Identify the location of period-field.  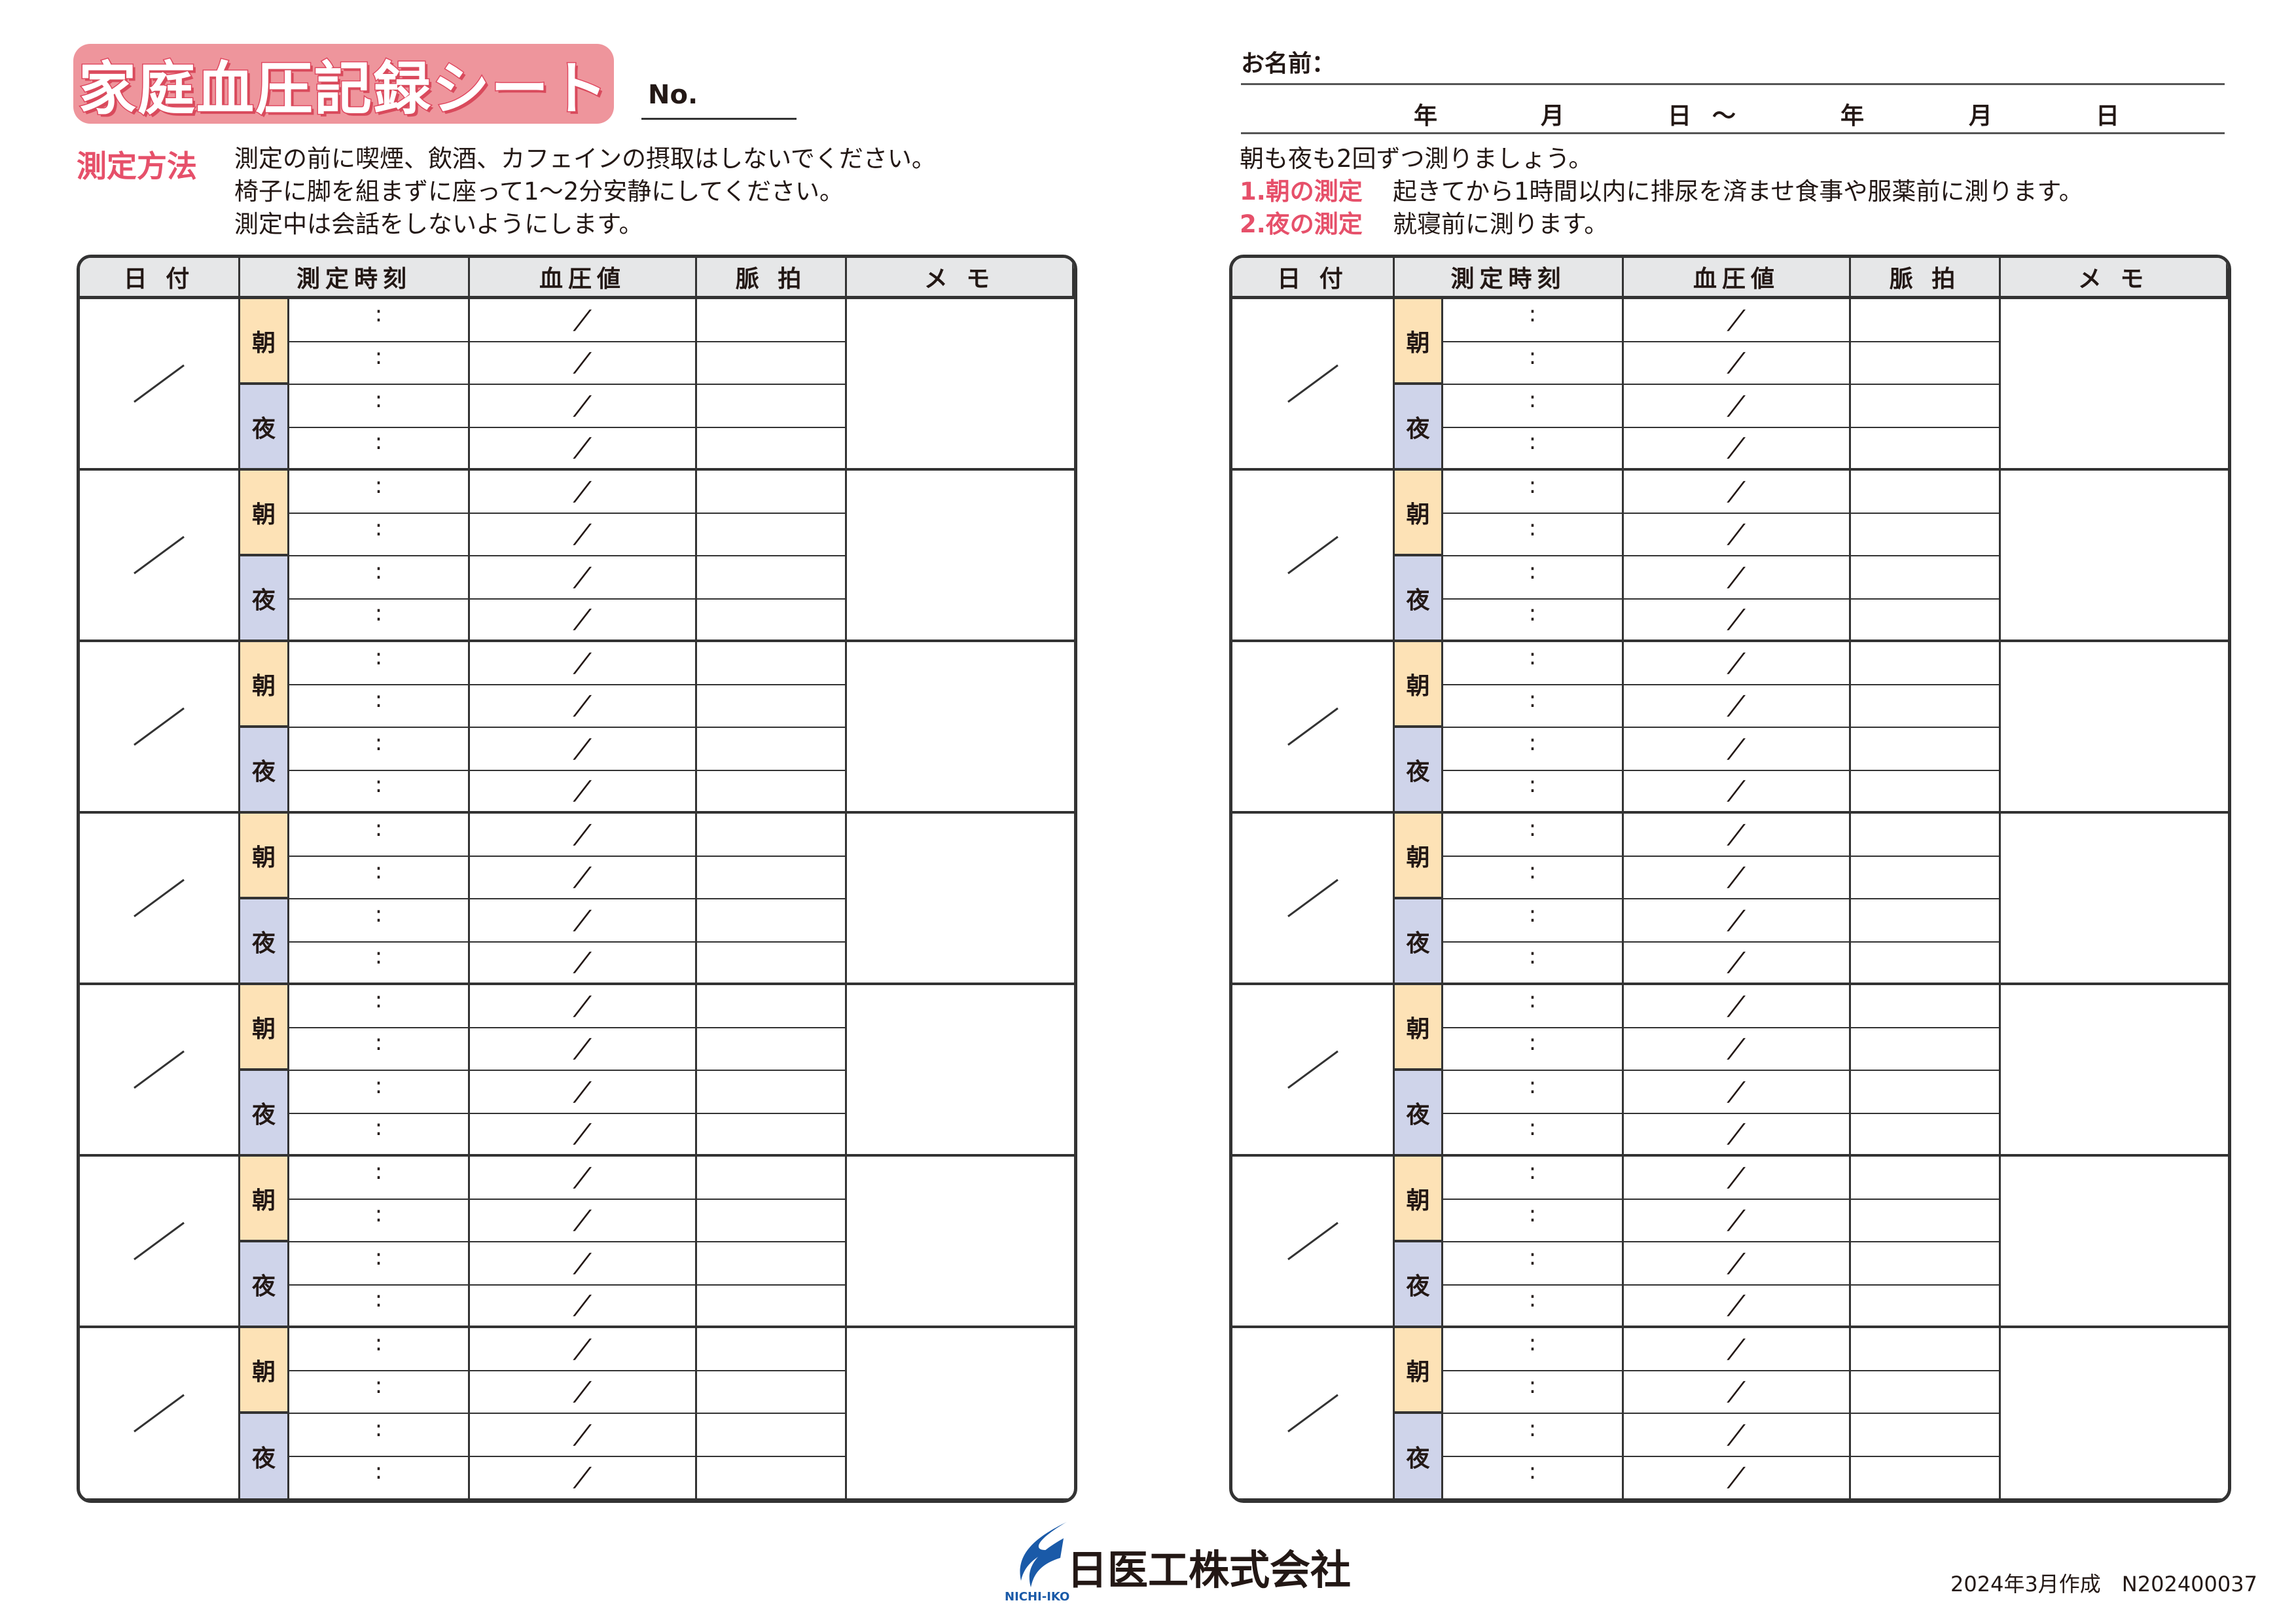
(1733, 133).